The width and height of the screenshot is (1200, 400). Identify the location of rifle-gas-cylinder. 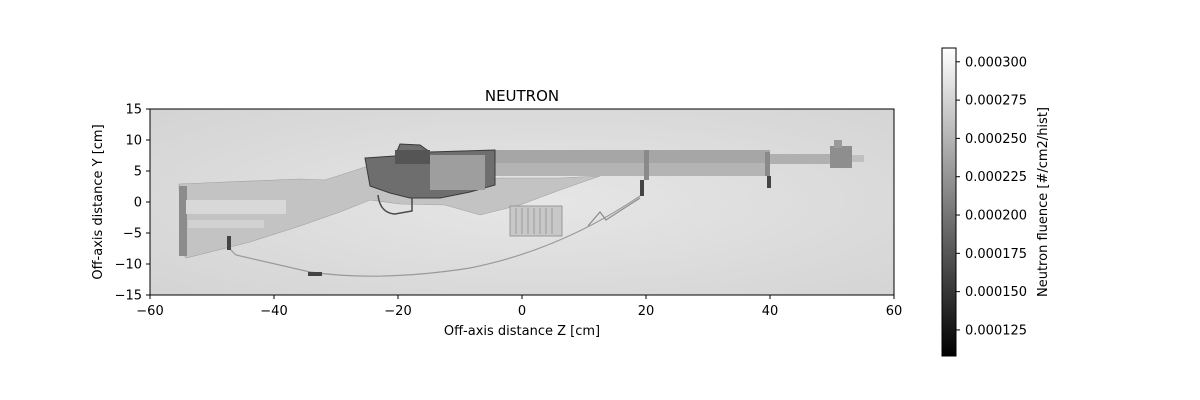
(803, 159).